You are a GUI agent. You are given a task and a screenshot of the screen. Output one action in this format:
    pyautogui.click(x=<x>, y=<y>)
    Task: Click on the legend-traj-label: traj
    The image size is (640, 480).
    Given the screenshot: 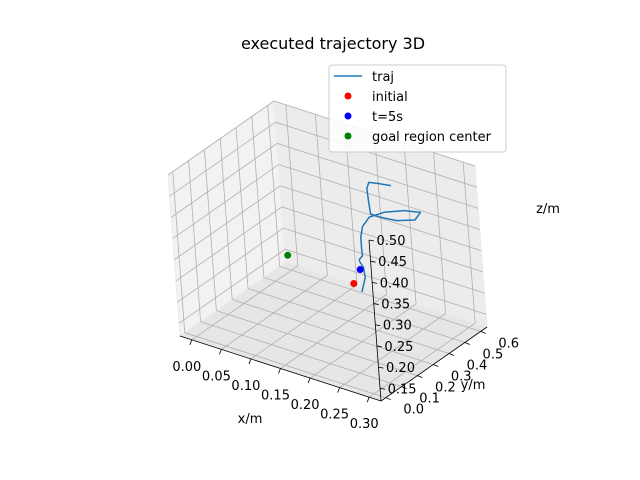 What is the action you would take?
    pyautogui.click(x=383, y=77)
    